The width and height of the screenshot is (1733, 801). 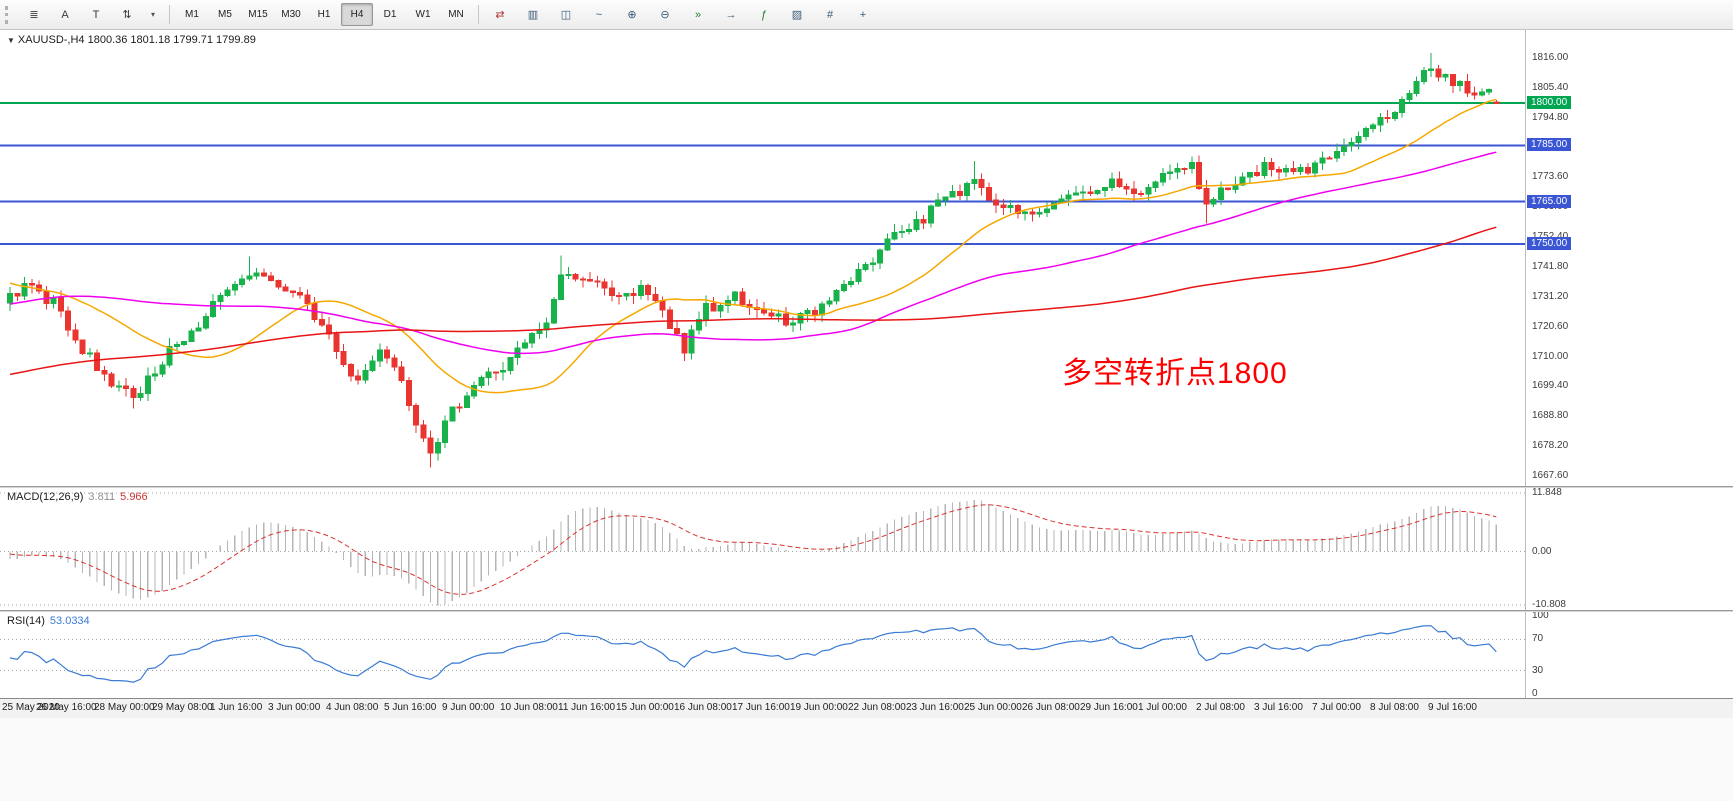 I want to click on macd-name: MACD(12,26,9), so click(x=45, y=497).